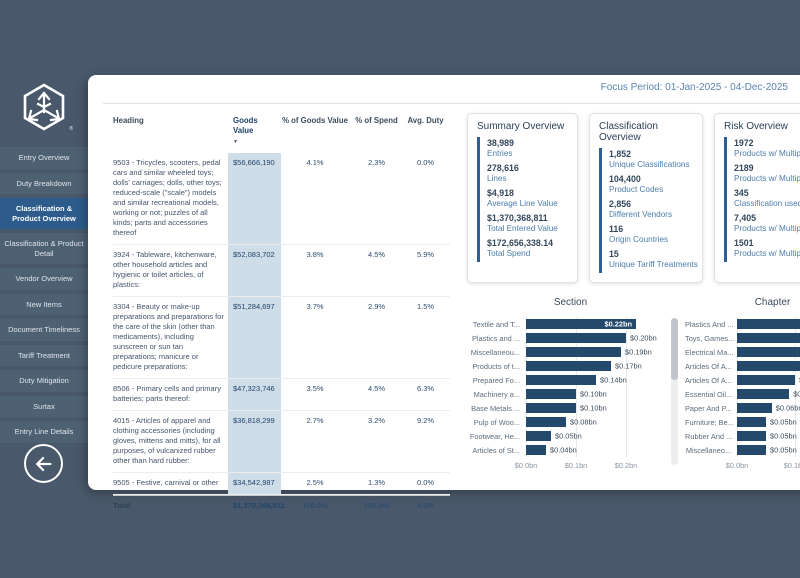 The width and height of the screenshot is (800, 578). What do you see at coordinates (425, 120) in the screenshot?
I see `column-header-avg-duty: Avg. Duty` at bounding box center [425, 120].